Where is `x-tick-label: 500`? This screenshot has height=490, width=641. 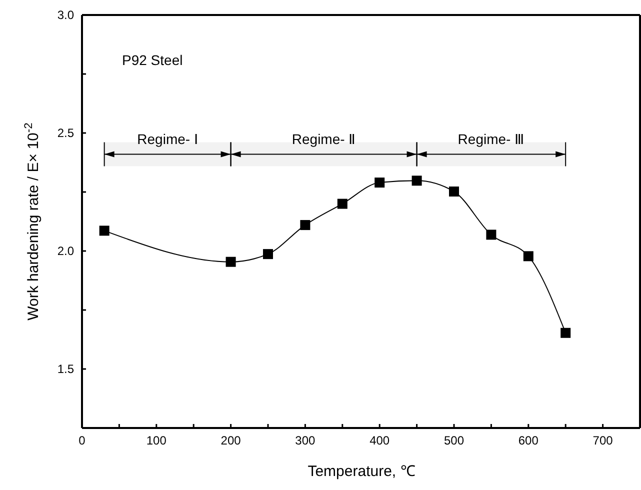 x-tick-label: 500 is located at coordinates (454, 441).